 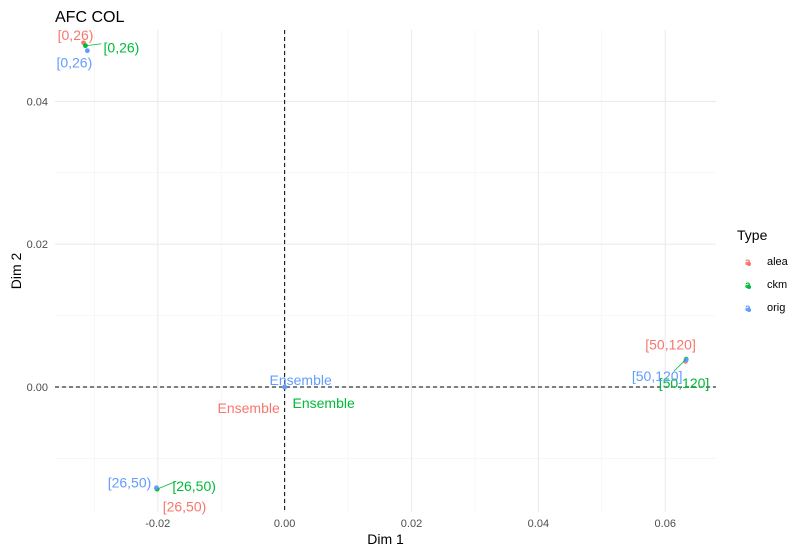 I want to click on x-tick-label: 0.02, so click(x=411, y=524).